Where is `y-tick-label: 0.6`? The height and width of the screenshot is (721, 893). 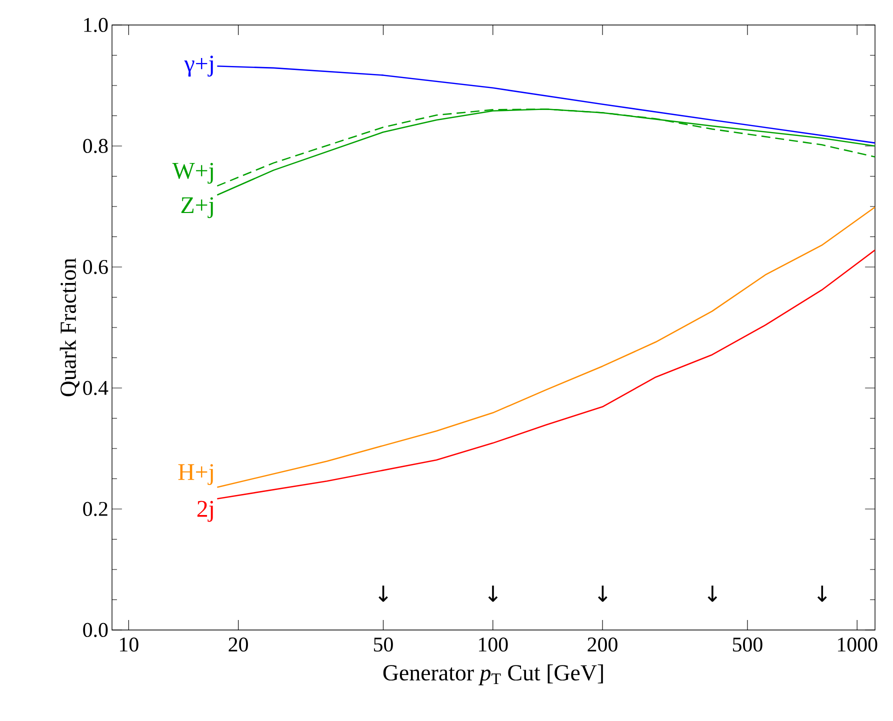
y-tick-label: 0.6 is located at coordinates (95, 267).